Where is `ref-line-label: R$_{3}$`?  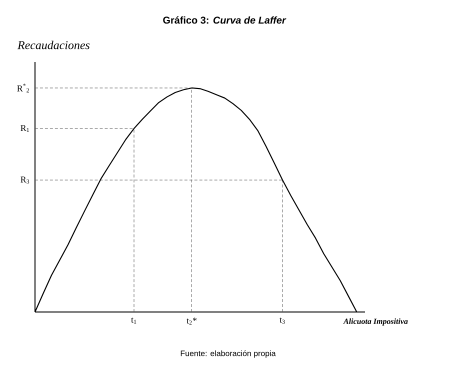 ref-line-label: R$_{3}$ is located at coordinates (25, 180).